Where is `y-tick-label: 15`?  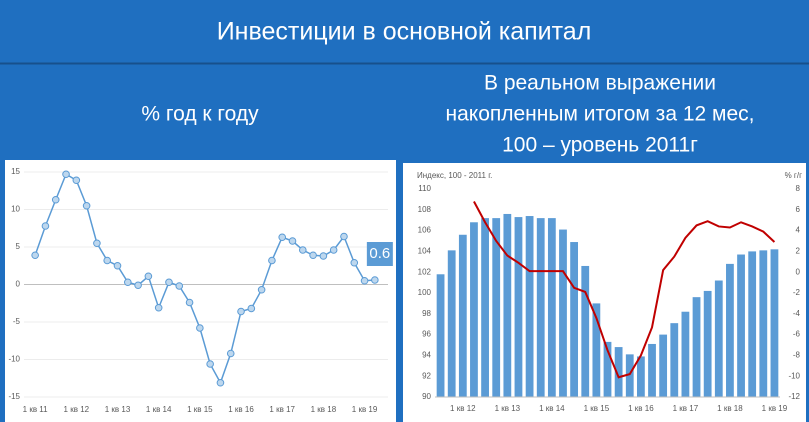 y-tick-label: 15 is located at coordinates (15, 171).